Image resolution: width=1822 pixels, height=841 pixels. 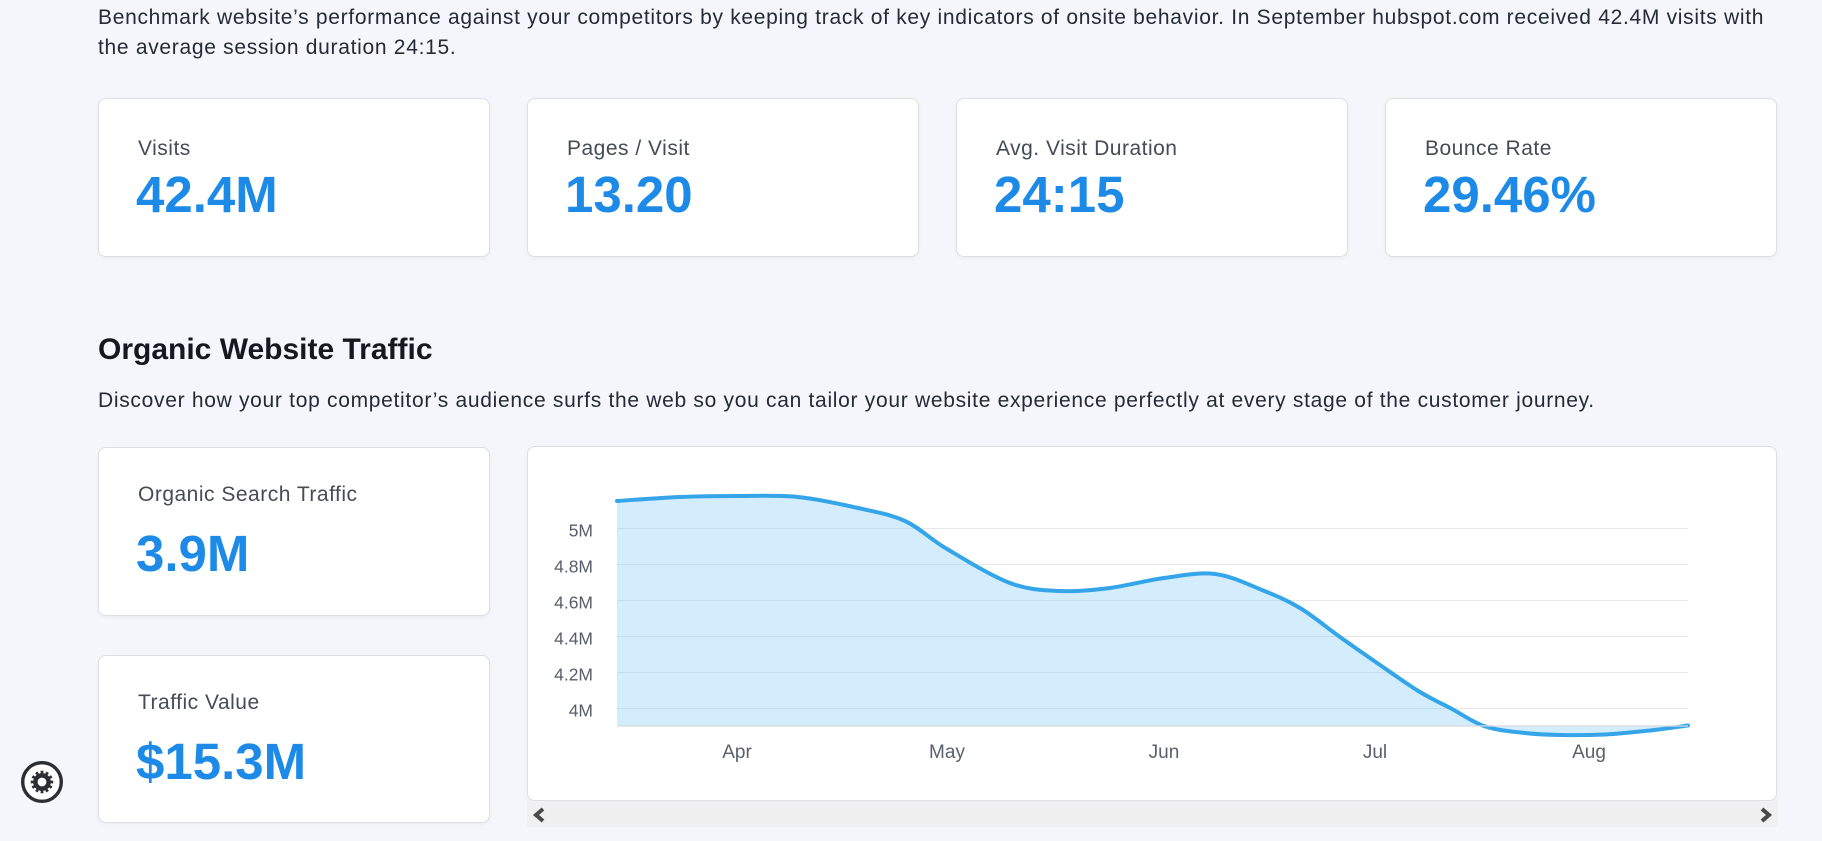 I want to click on svg-text: 4.8M, so click(x=573, y=567).